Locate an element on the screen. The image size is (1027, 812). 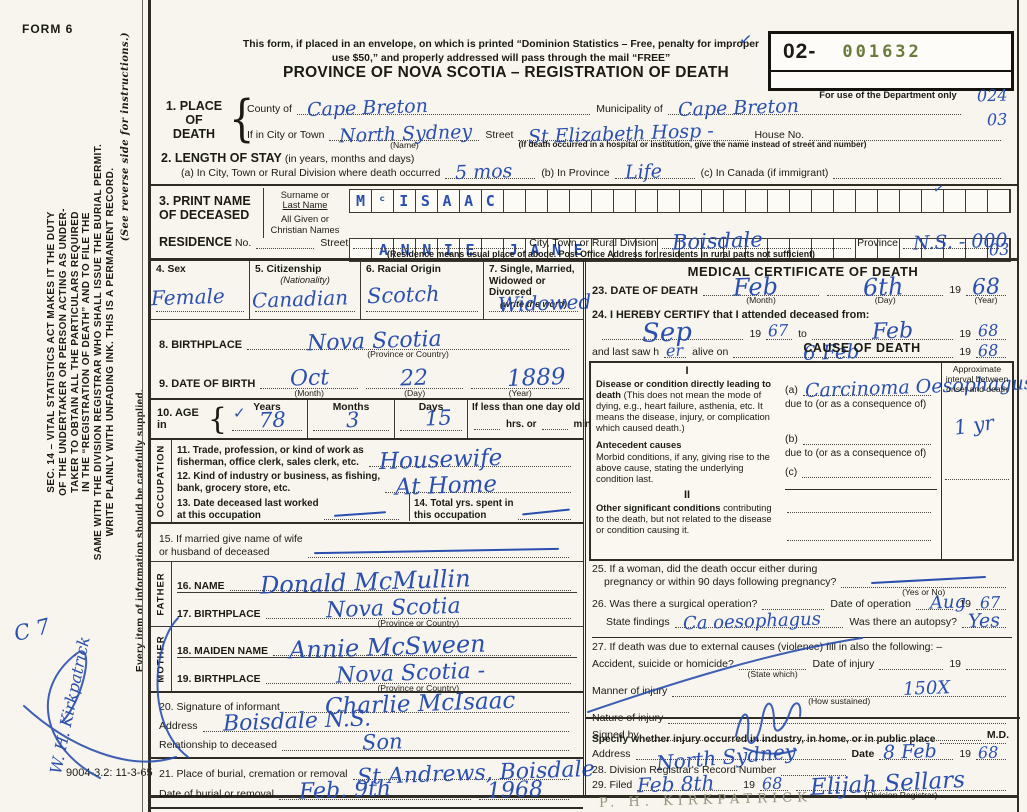
marital-label-2: Widowed or Divorced is located at coordinates (517, 287).